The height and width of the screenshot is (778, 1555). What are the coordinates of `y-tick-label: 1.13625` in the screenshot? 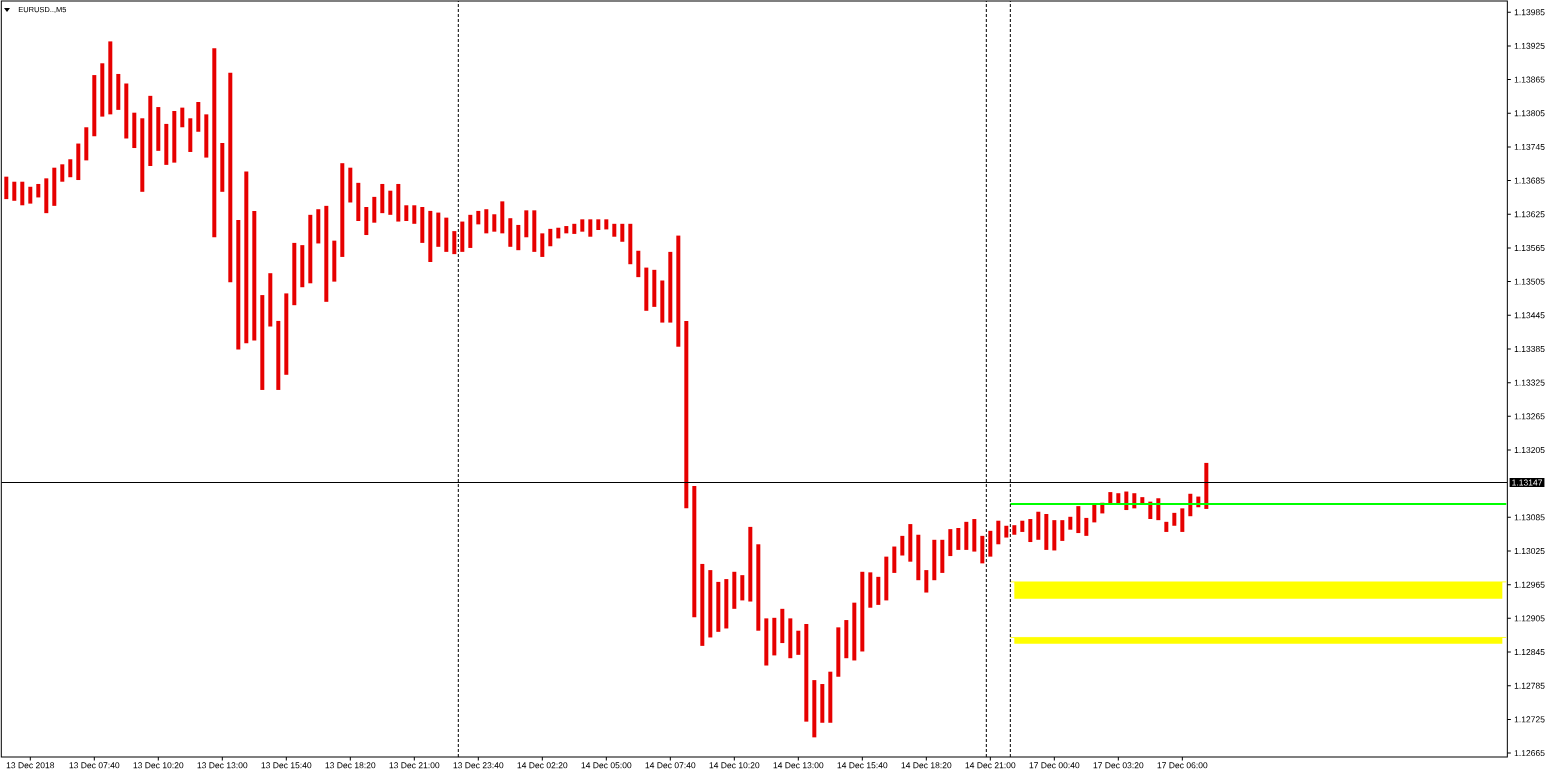 It's located at (1529, 214).